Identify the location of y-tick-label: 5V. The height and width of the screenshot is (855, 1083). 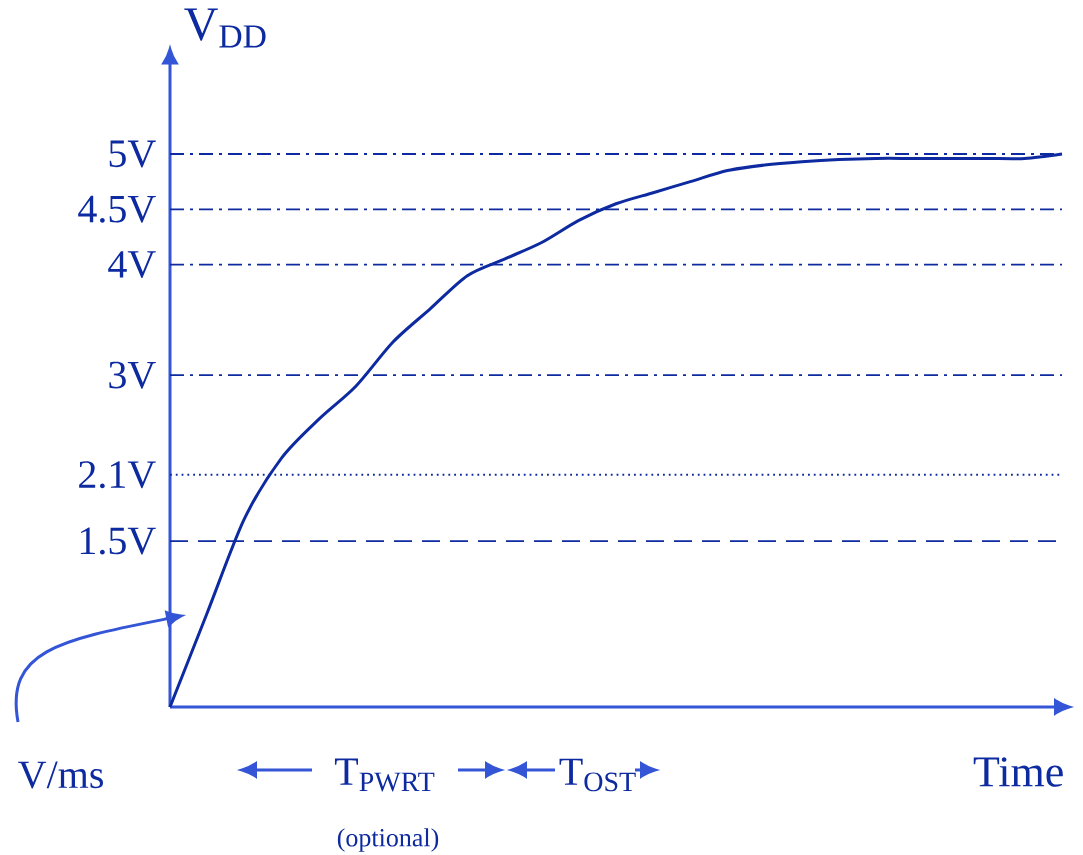
(132, 154).